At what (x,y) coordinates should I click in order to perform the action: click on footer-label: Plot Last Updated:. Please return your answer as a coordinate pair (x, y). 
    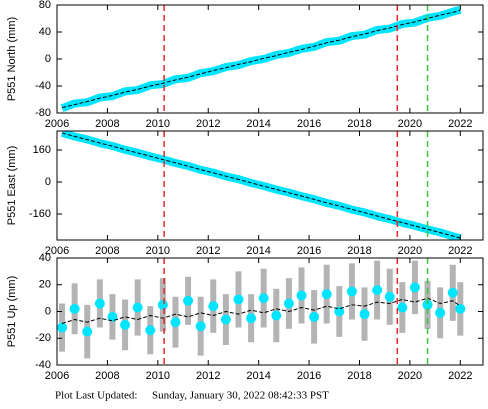
    Looking at the image, I should click on (96, 396).